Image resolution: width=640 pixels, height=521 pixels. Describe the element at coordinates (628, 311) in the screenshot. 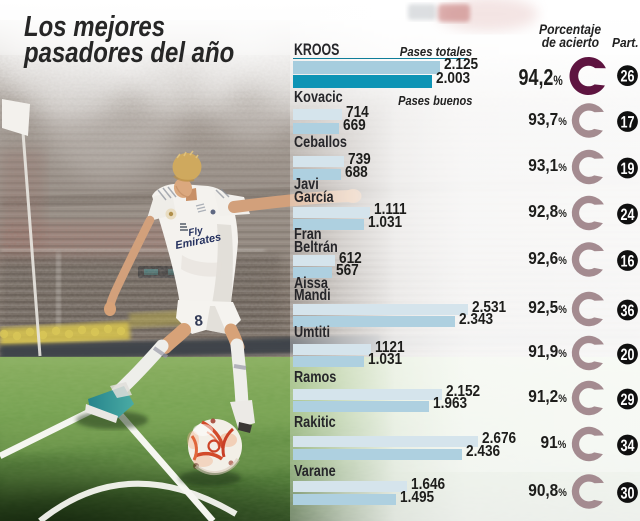

I see `svg-text: 36` at that location.